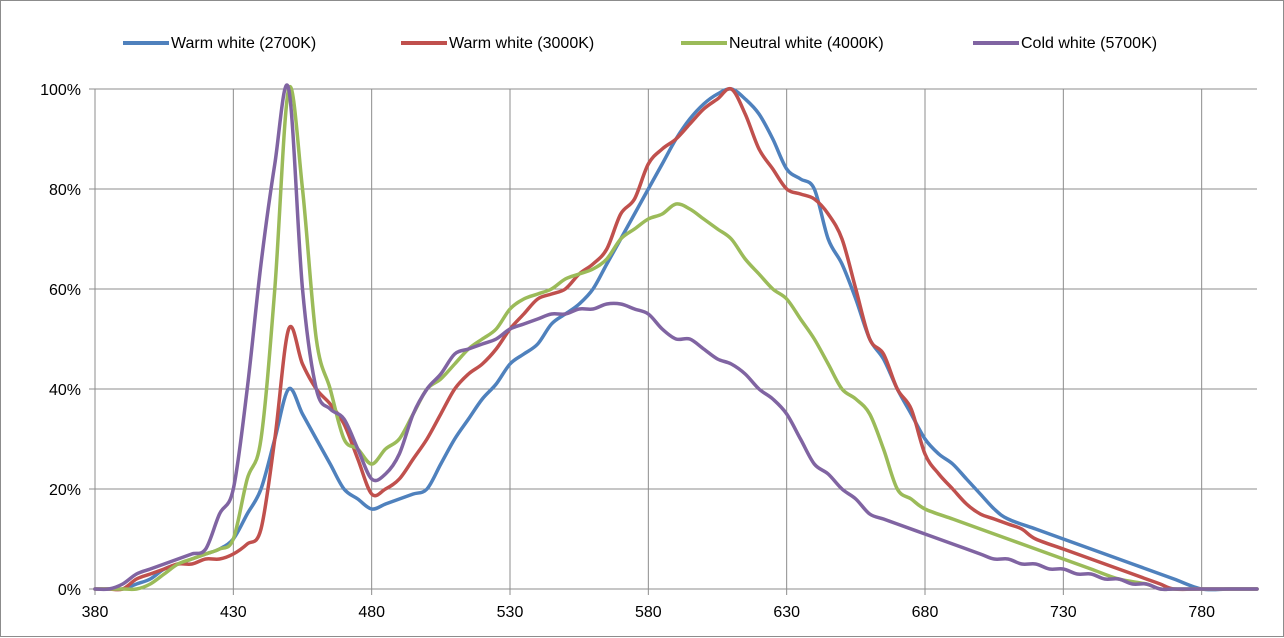 This screenshot has width=1284, height=638. Describe the element at coordinates (510, 612) in the screenshot. I see `x-tick-label: 530` at that location.